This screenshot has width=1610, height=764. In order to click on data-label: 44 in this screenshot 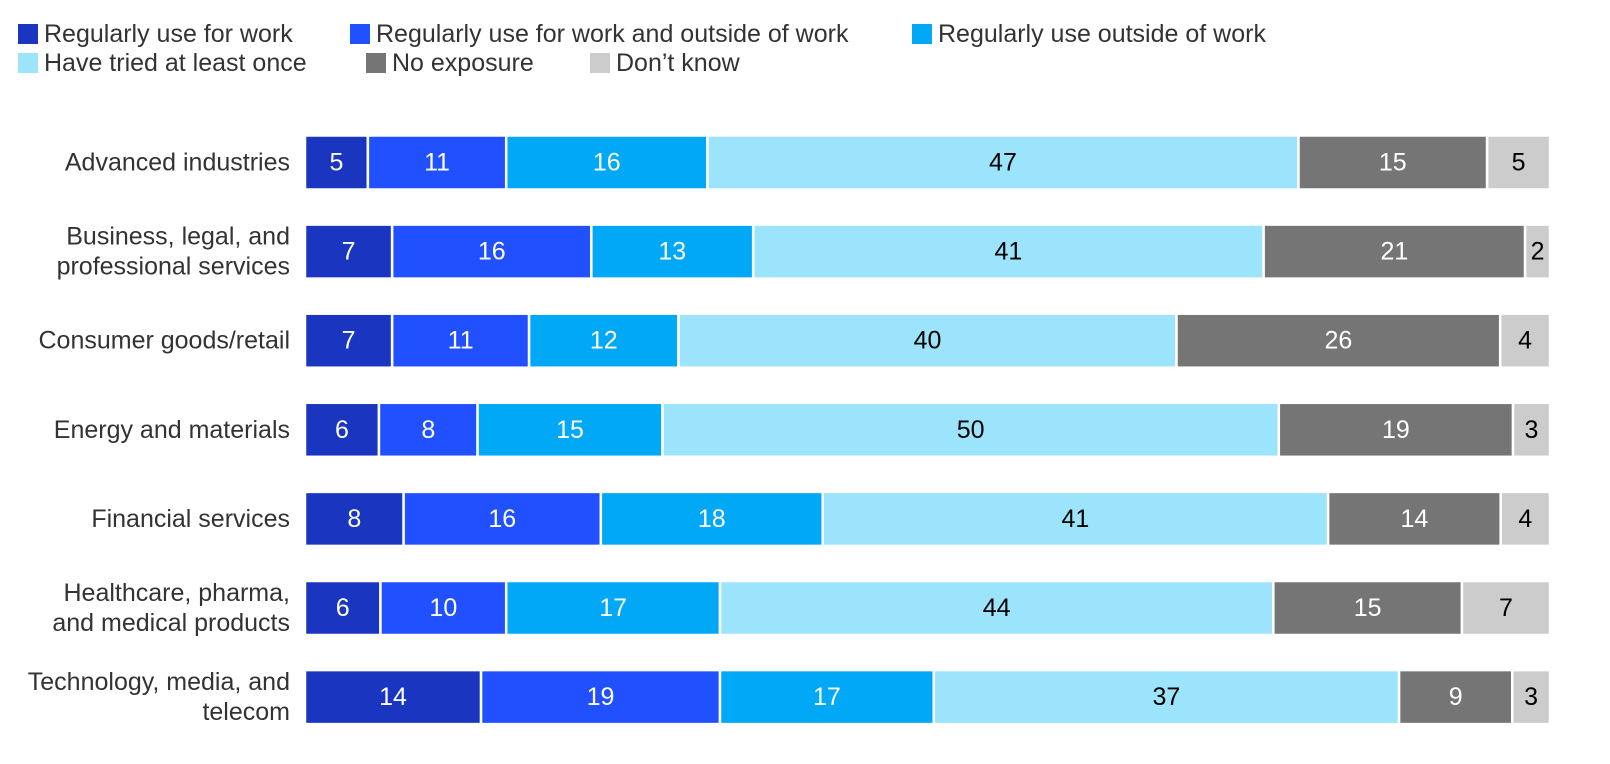, I will do `click(997, 608)`.